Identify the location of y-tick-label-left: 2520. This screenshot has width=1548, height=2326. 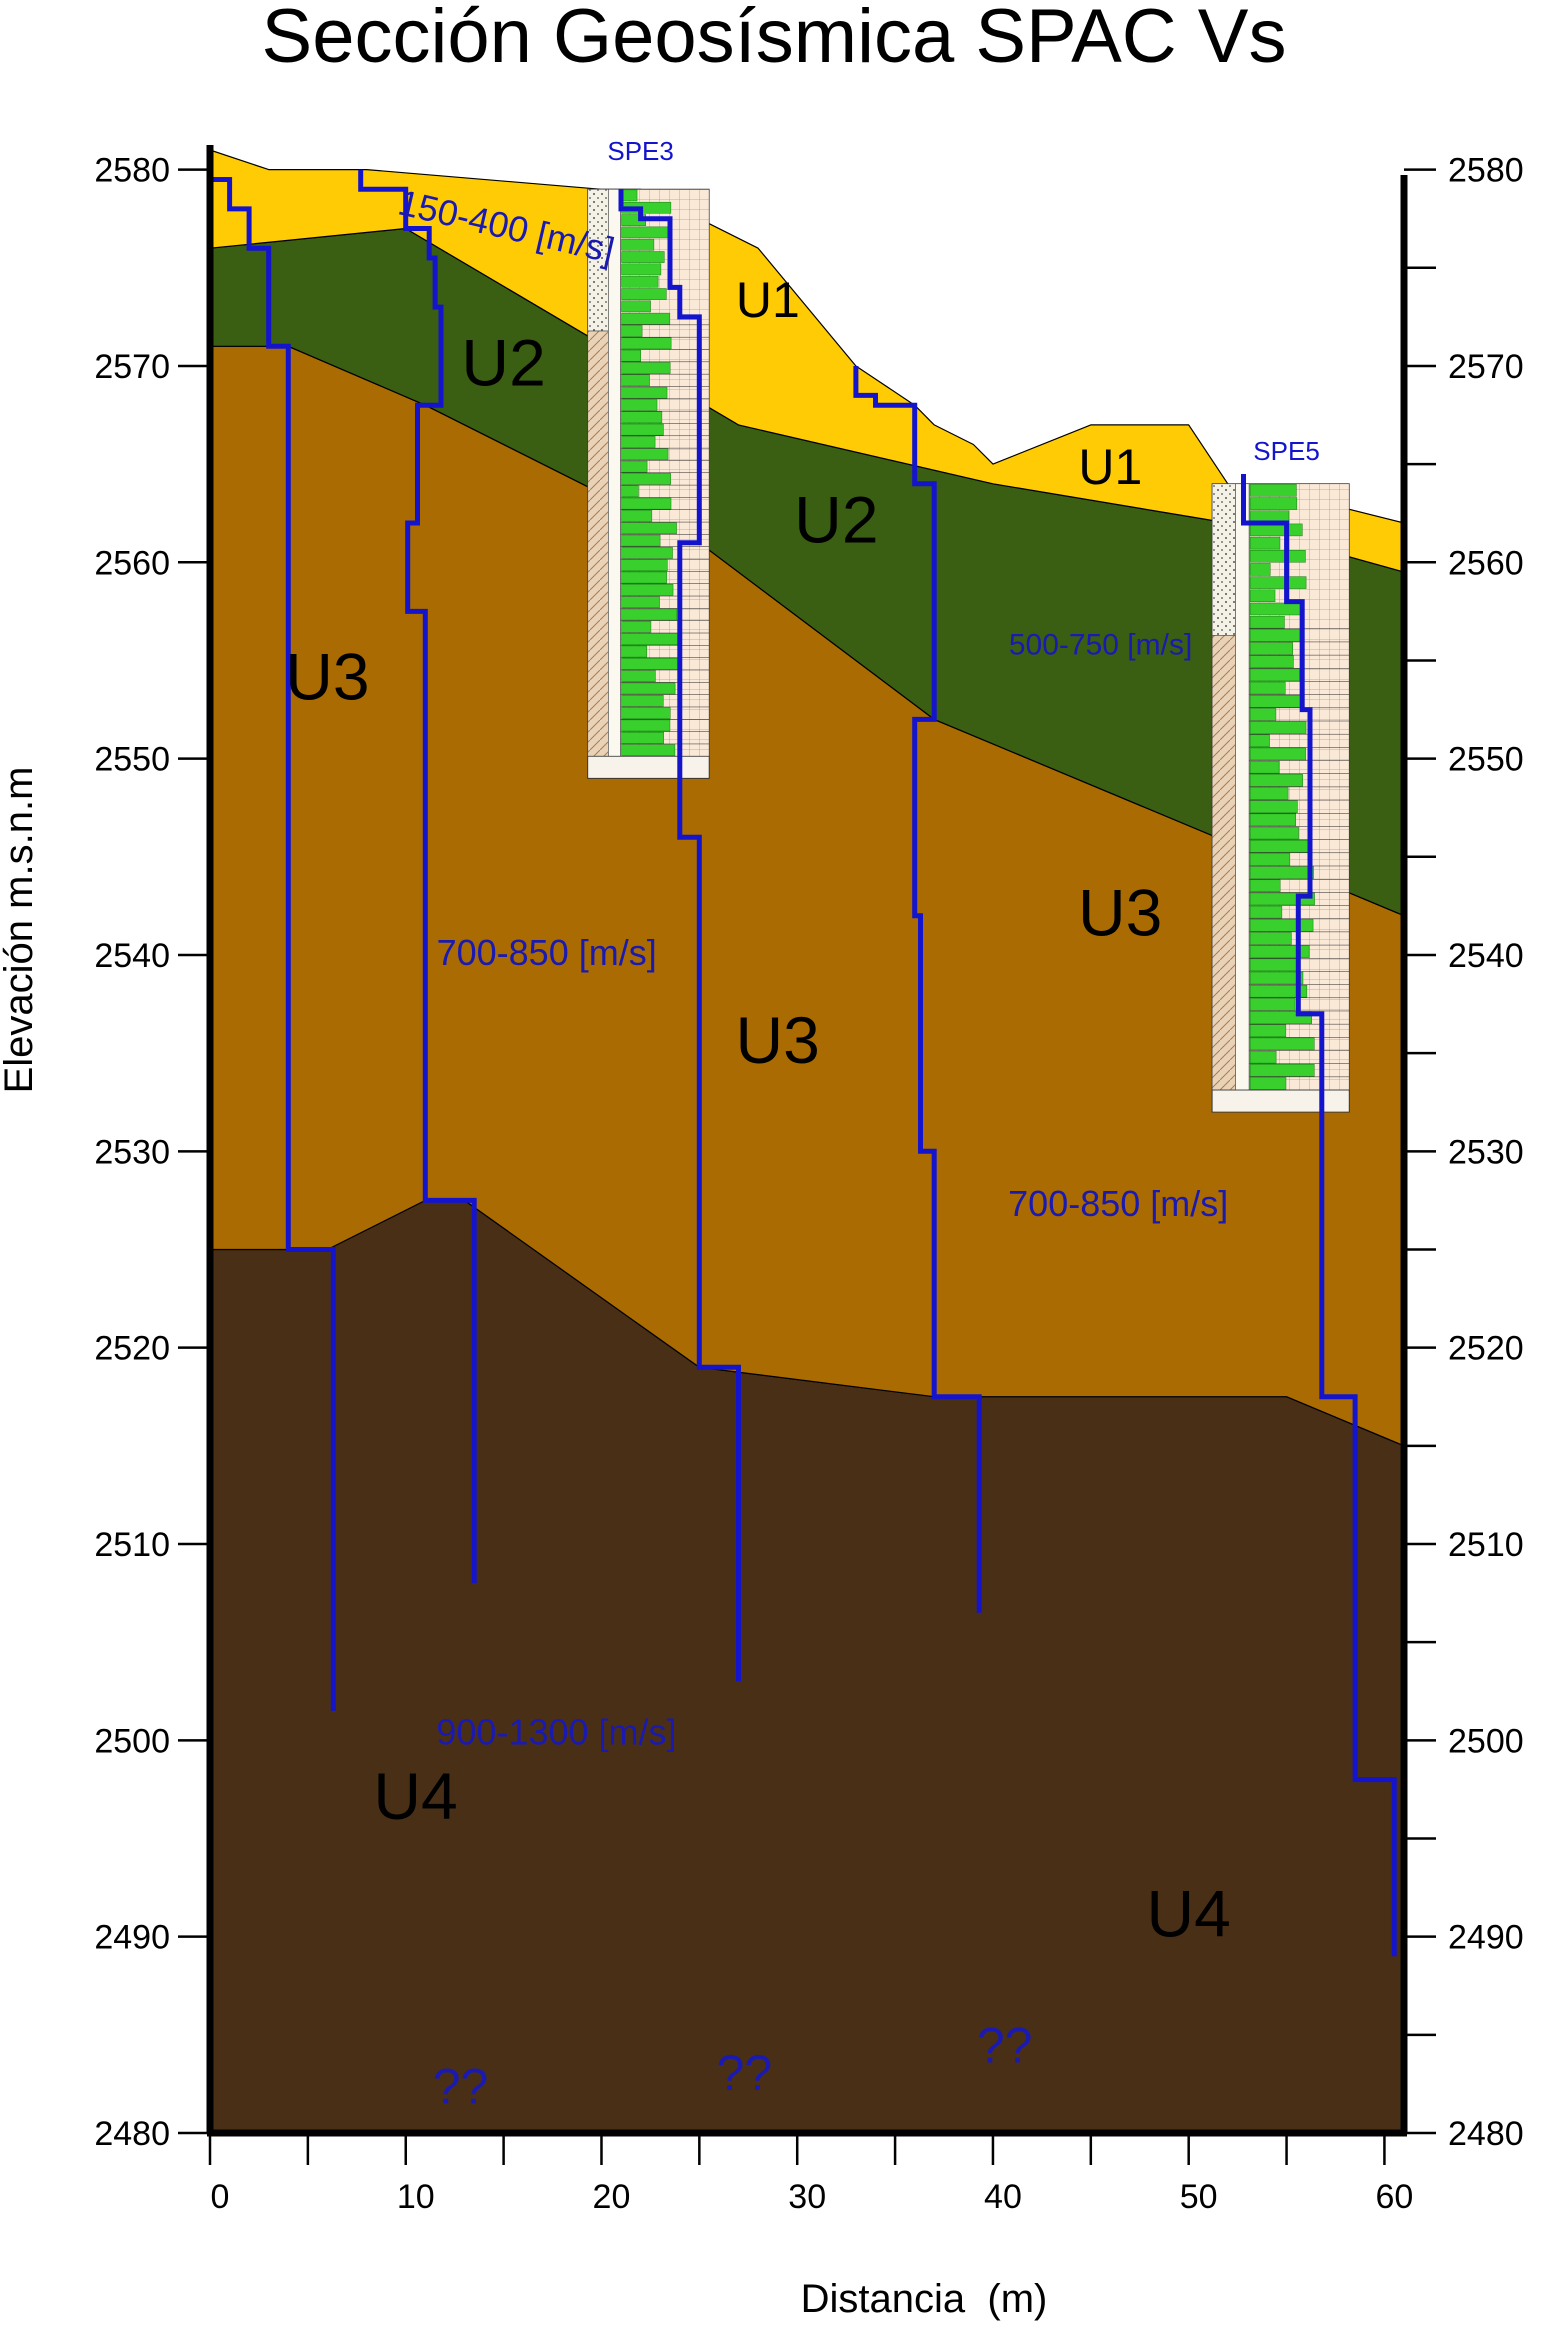
(132, 1349).